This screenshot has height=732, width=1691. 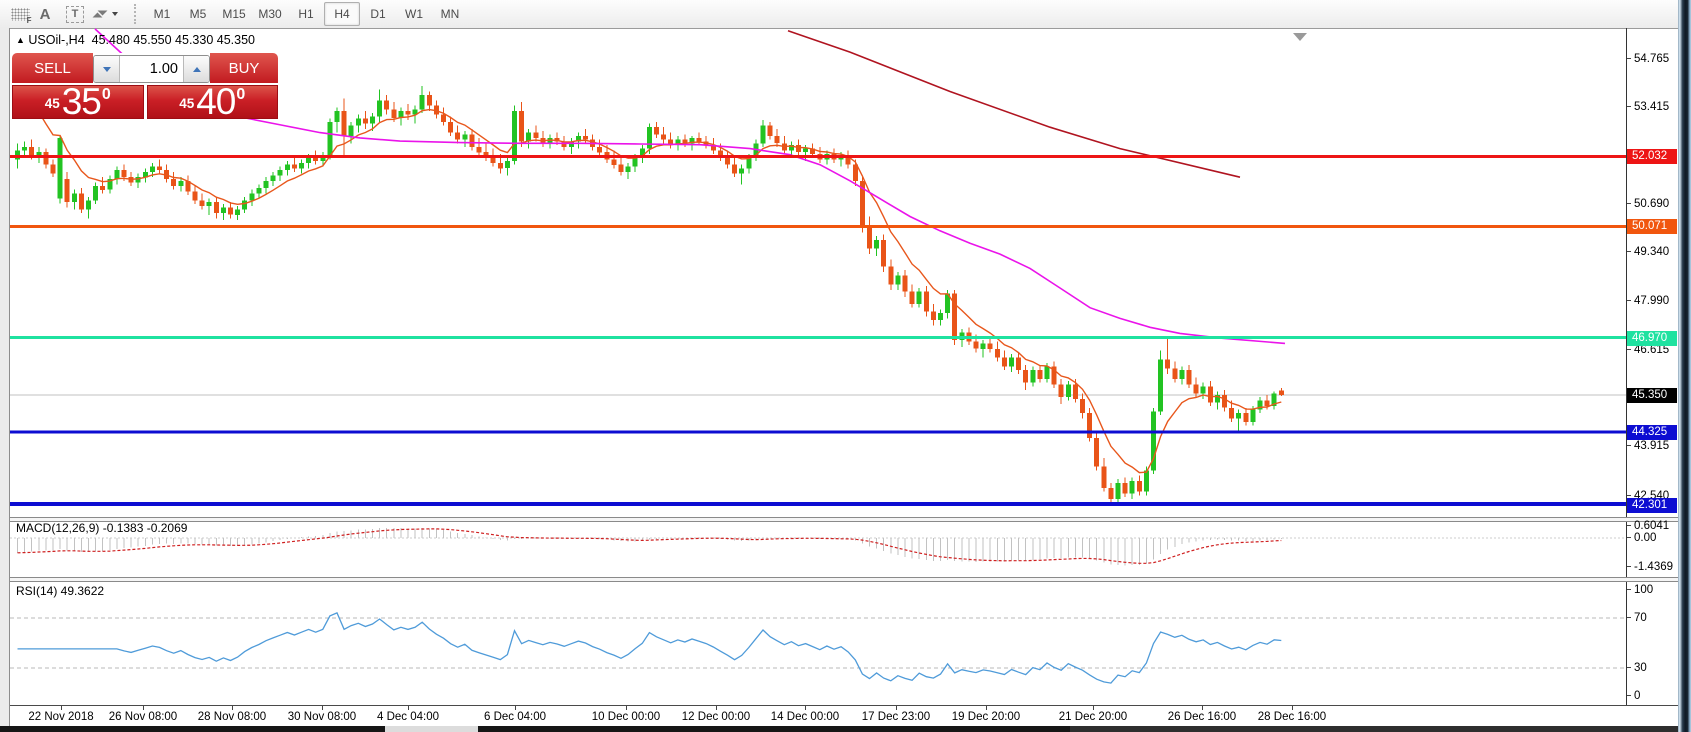 What do you see at coordinates (844, 519) in the screenshot?
I see `panel-separator-main-macd` at bounding box center [844, 519].